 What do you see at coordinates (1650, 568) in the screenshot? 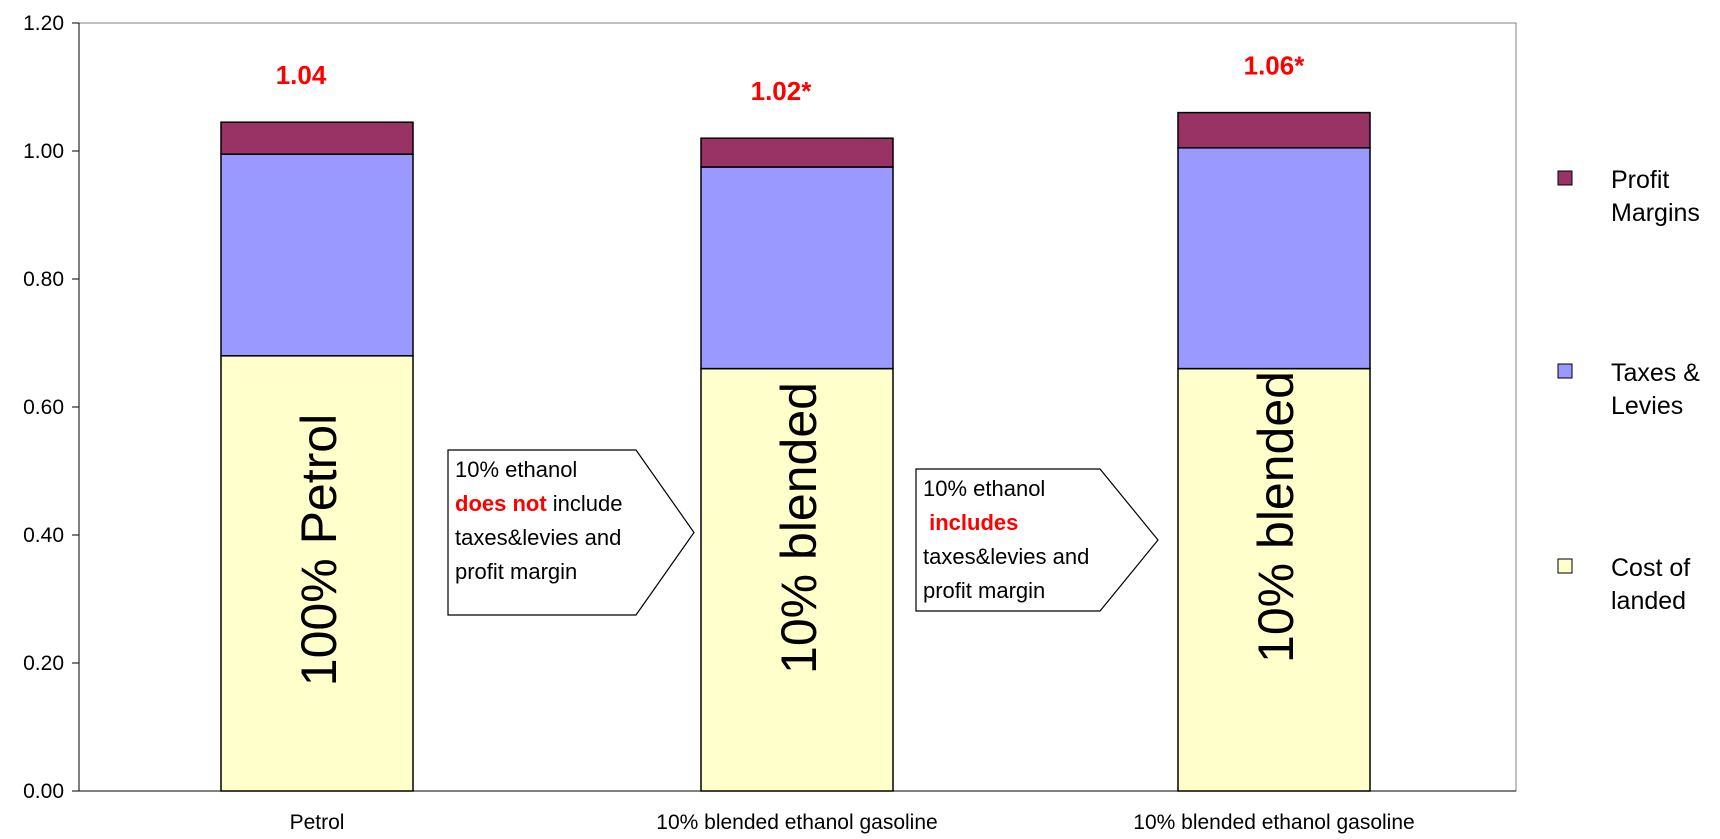
I see `legend-label: Cost of` at bounding box center [1650, 568].